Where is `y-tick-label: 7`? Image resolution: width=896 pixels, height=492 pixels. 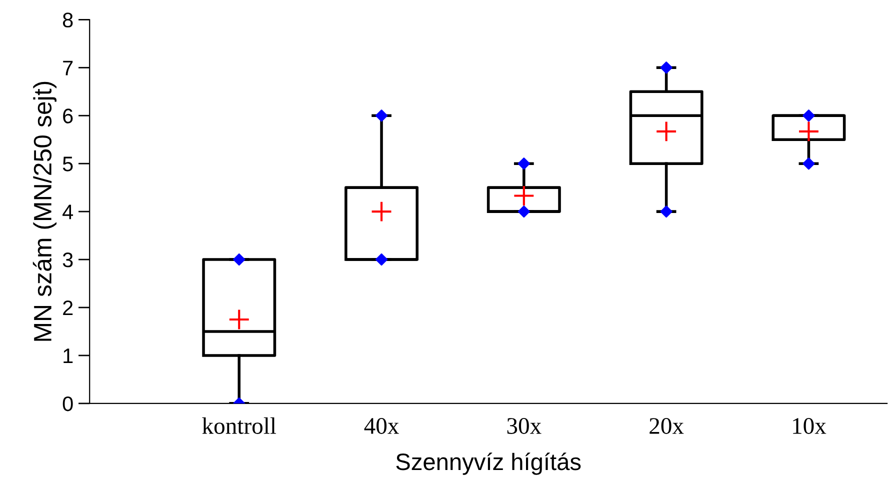 y-tick-label: 7 is located at coordinates (68, 68).